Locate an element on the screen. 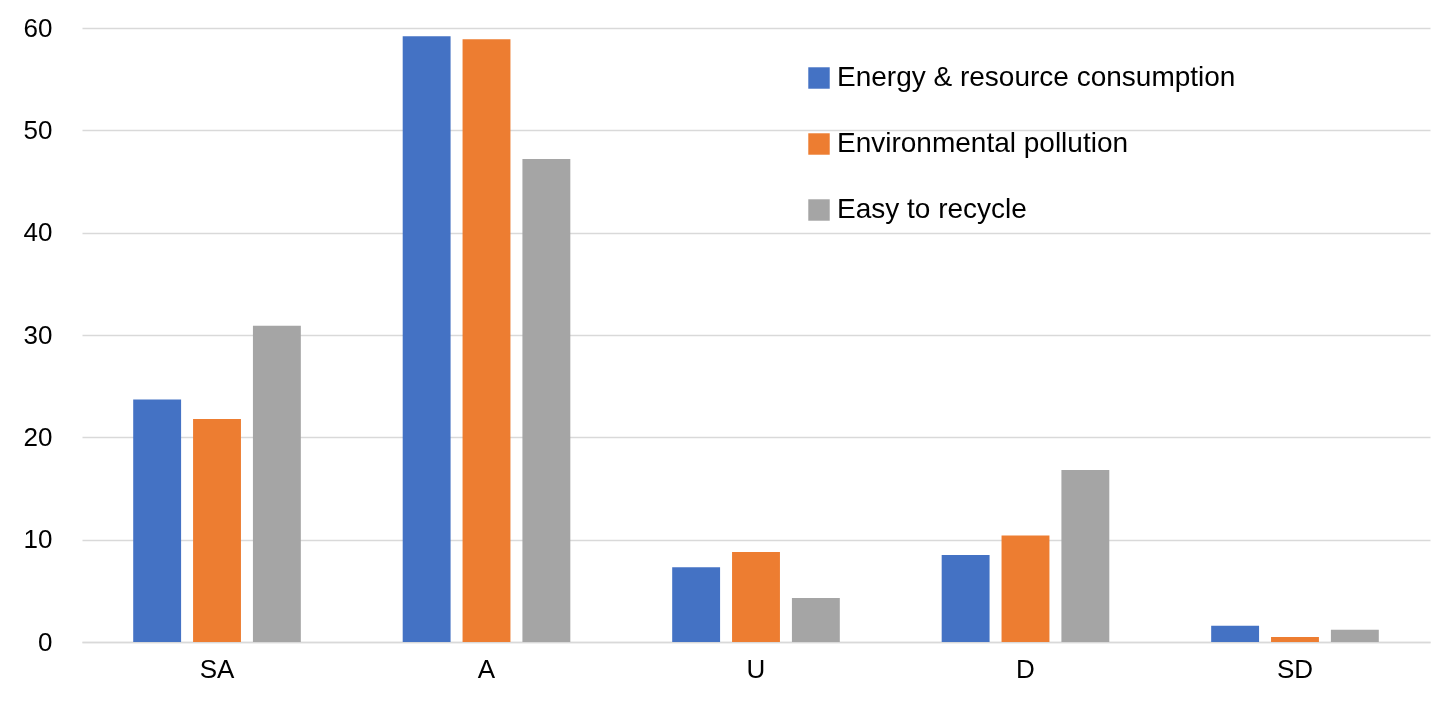 The width and height of the screenshot is (1436, 704). y-tick-label: 40 is located at coordinates (38, 232).